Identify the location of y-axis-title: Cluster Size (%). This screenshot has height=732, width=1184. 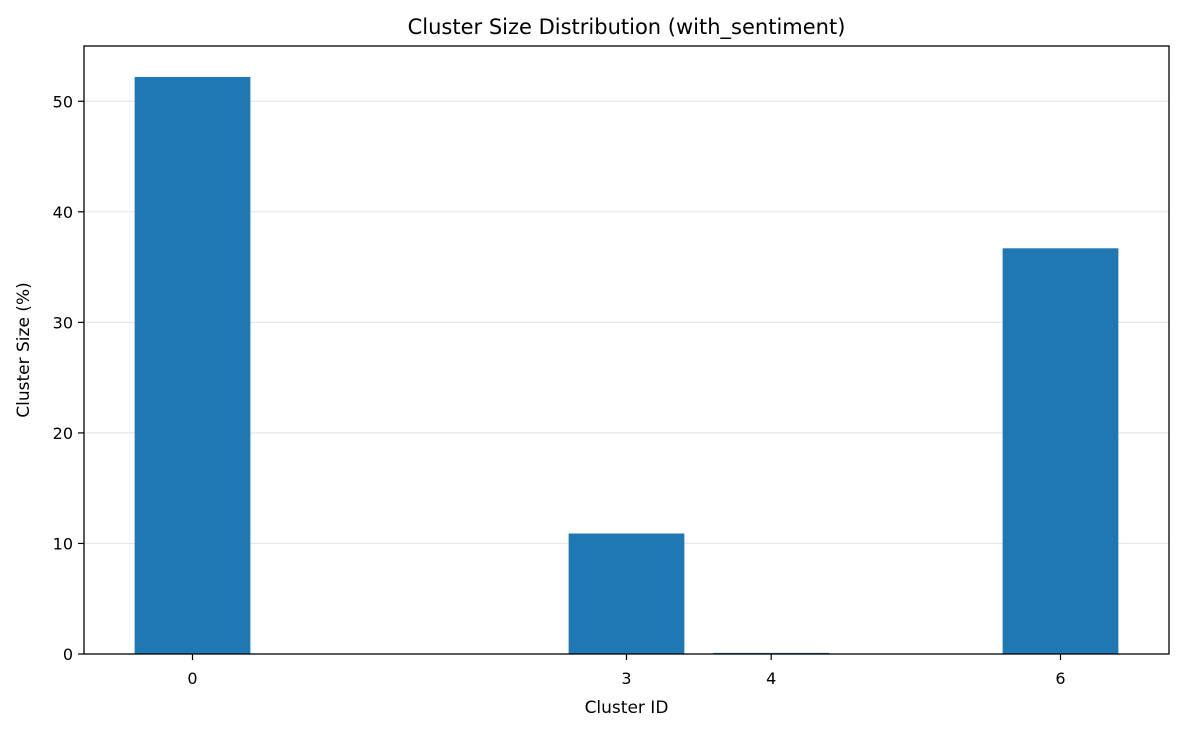
(24, 349).